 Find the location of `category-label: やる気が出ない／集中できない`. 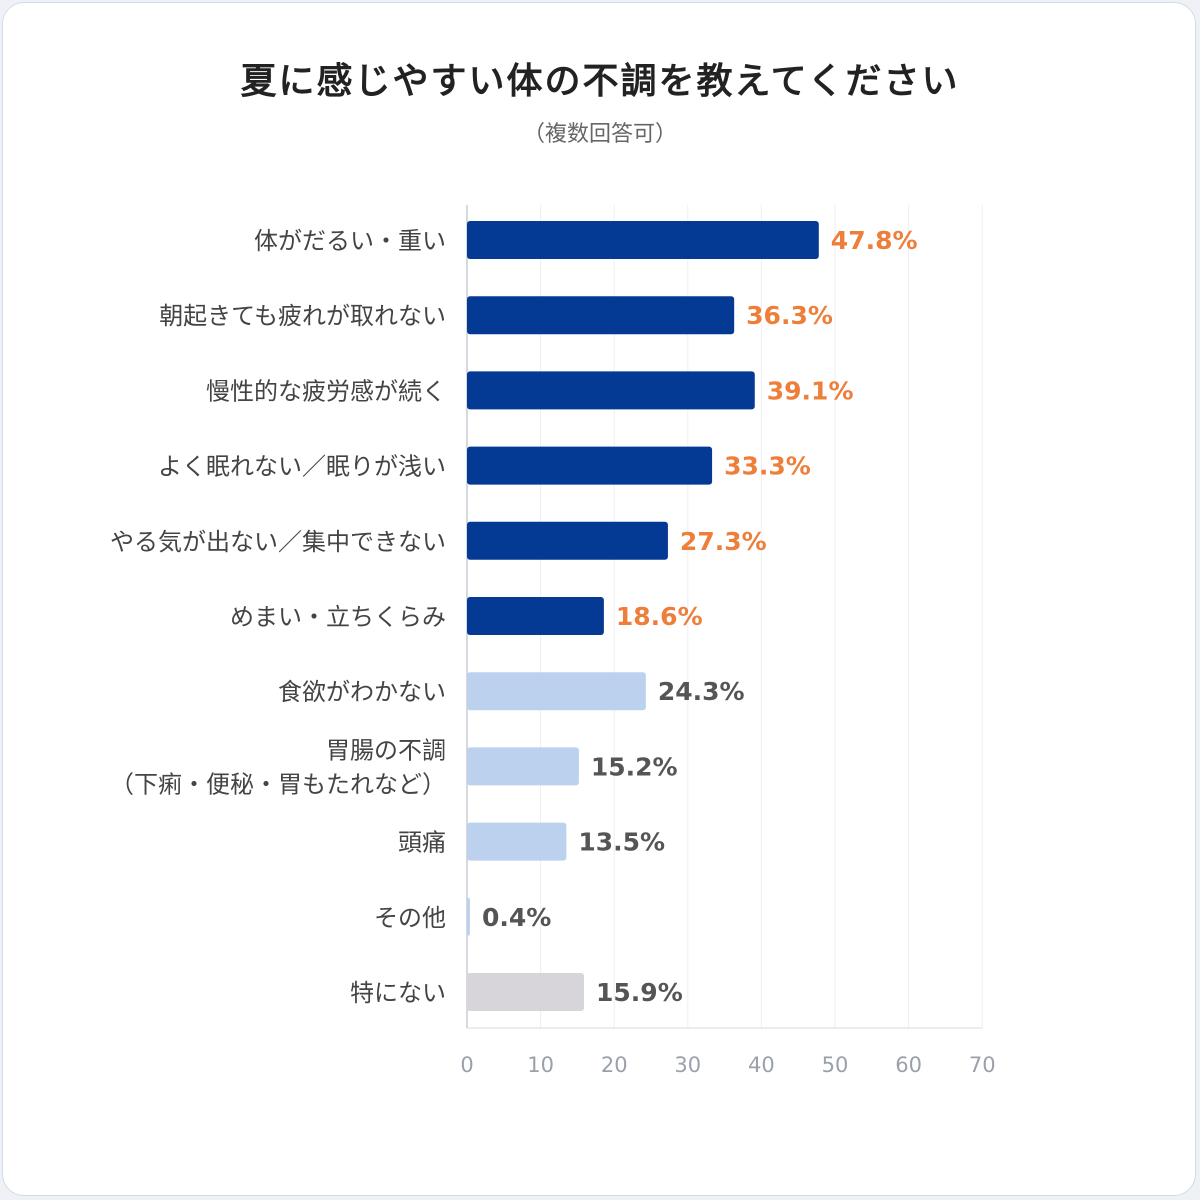

category-label: やる気が出ない／集中できない is located at coordinates (278, 542).